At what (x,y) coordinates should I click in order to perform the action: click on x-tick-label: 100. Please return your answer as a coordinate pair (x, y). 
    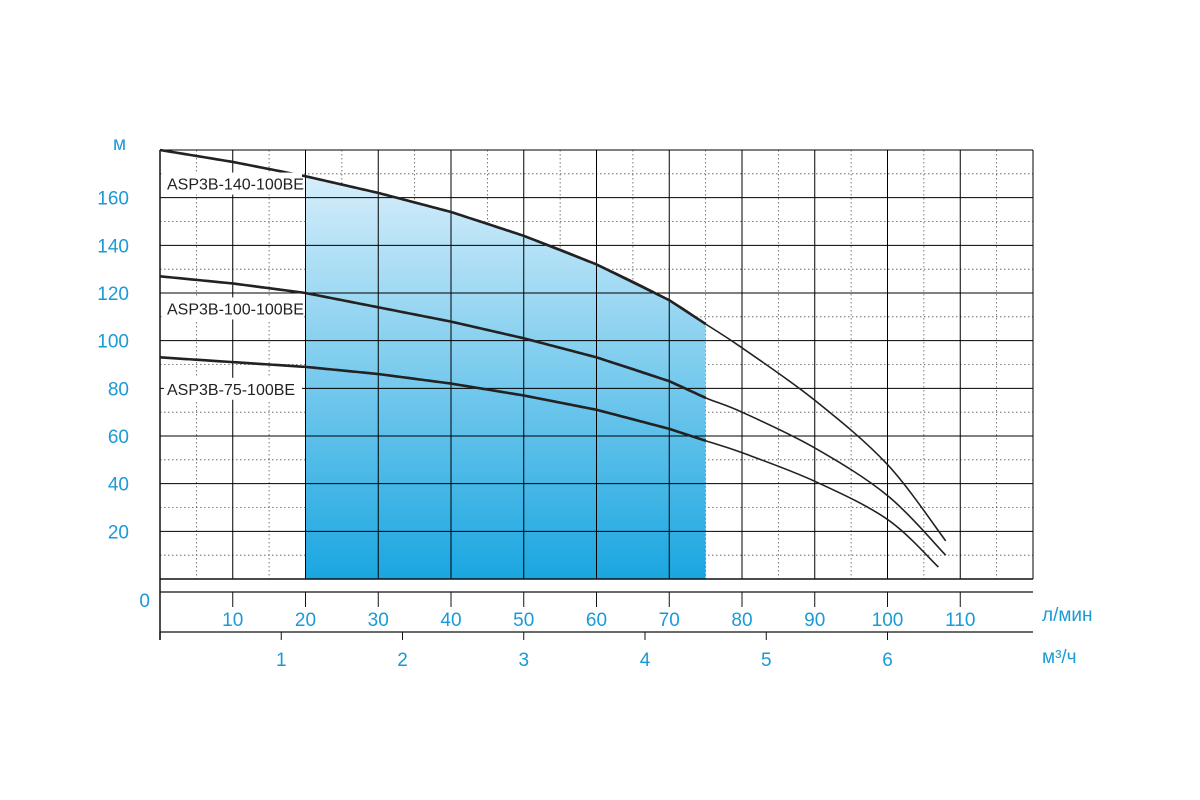
    Looking at the image, I should click on (888, 620).